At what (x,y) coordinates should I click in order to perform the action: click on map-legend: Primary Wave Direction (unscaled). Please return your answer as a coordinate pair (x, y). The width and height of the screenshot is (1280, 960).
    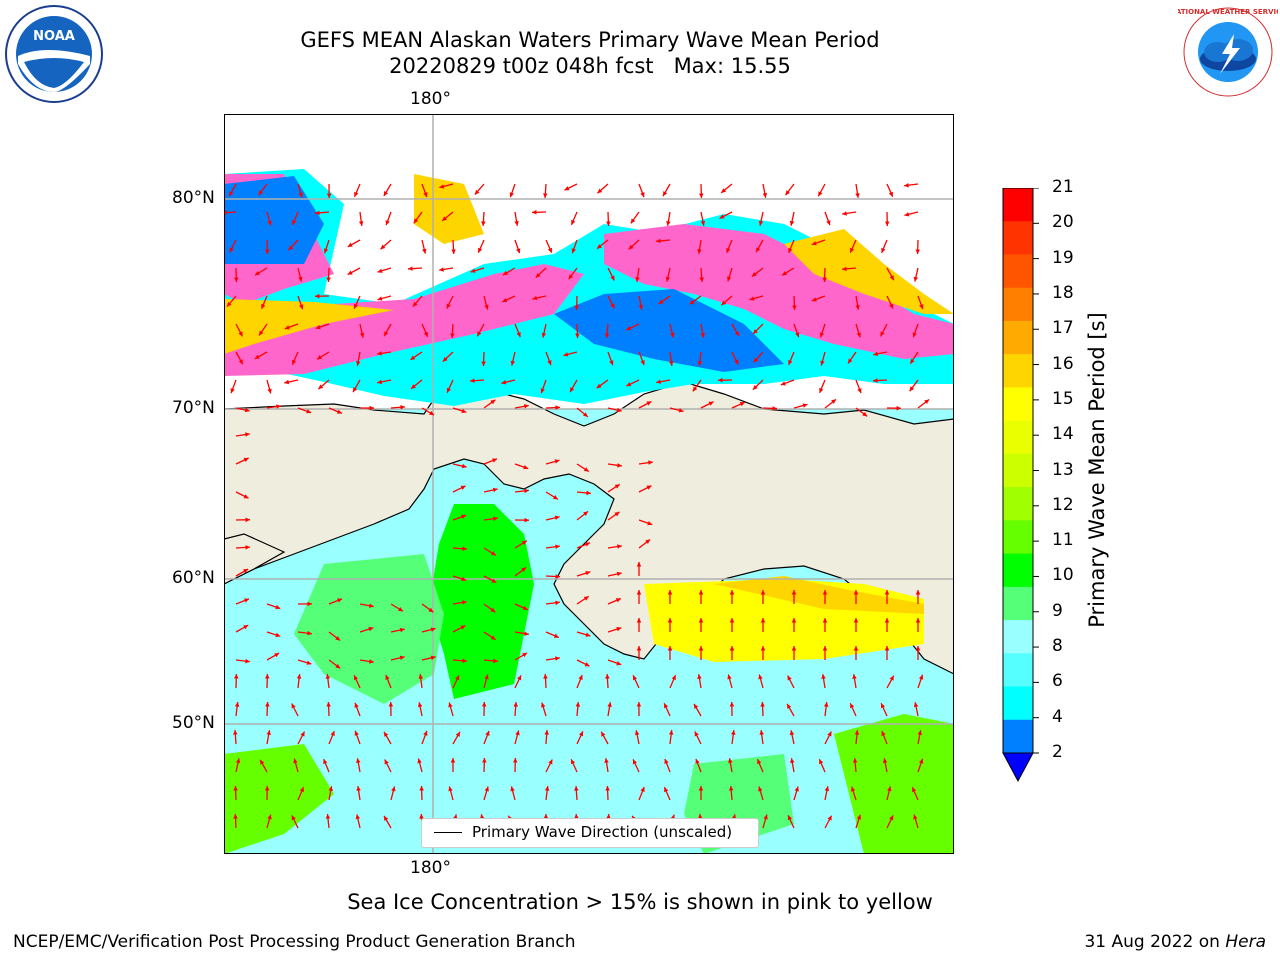
    Looking at the image, I should click on (590, 833).